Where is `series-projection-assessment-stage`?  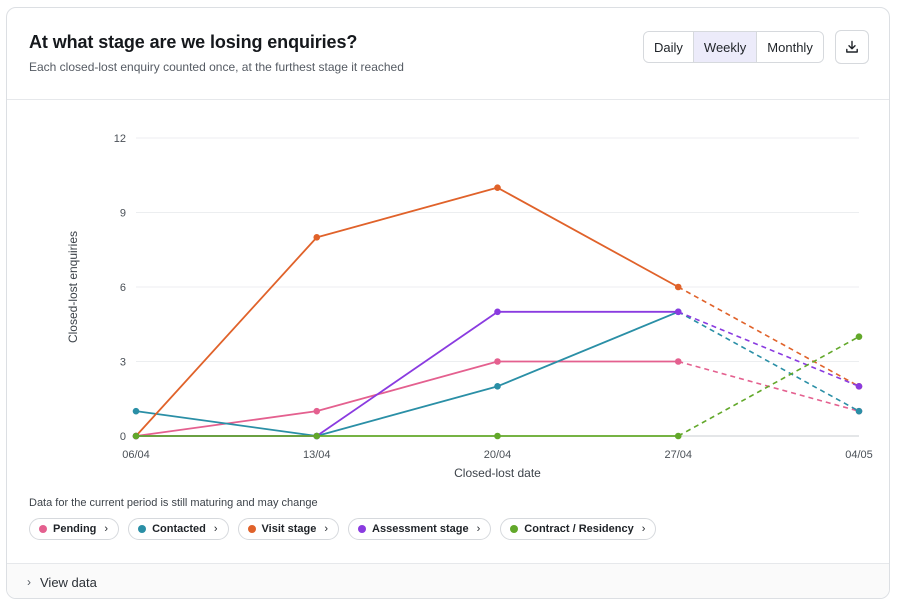
series-projection-assessment-stage is located at coordinates (768, 349).